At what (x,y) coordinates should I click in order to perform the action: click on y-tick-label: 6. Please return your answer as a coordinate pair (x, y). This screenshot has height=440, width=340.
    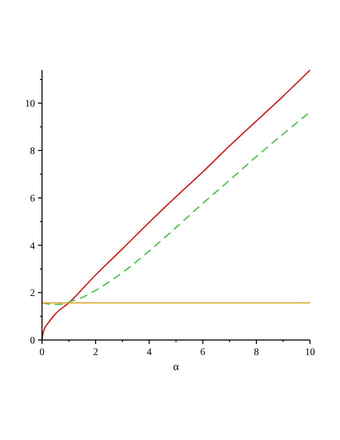
    Looking at the image, I should click on (32, 198).